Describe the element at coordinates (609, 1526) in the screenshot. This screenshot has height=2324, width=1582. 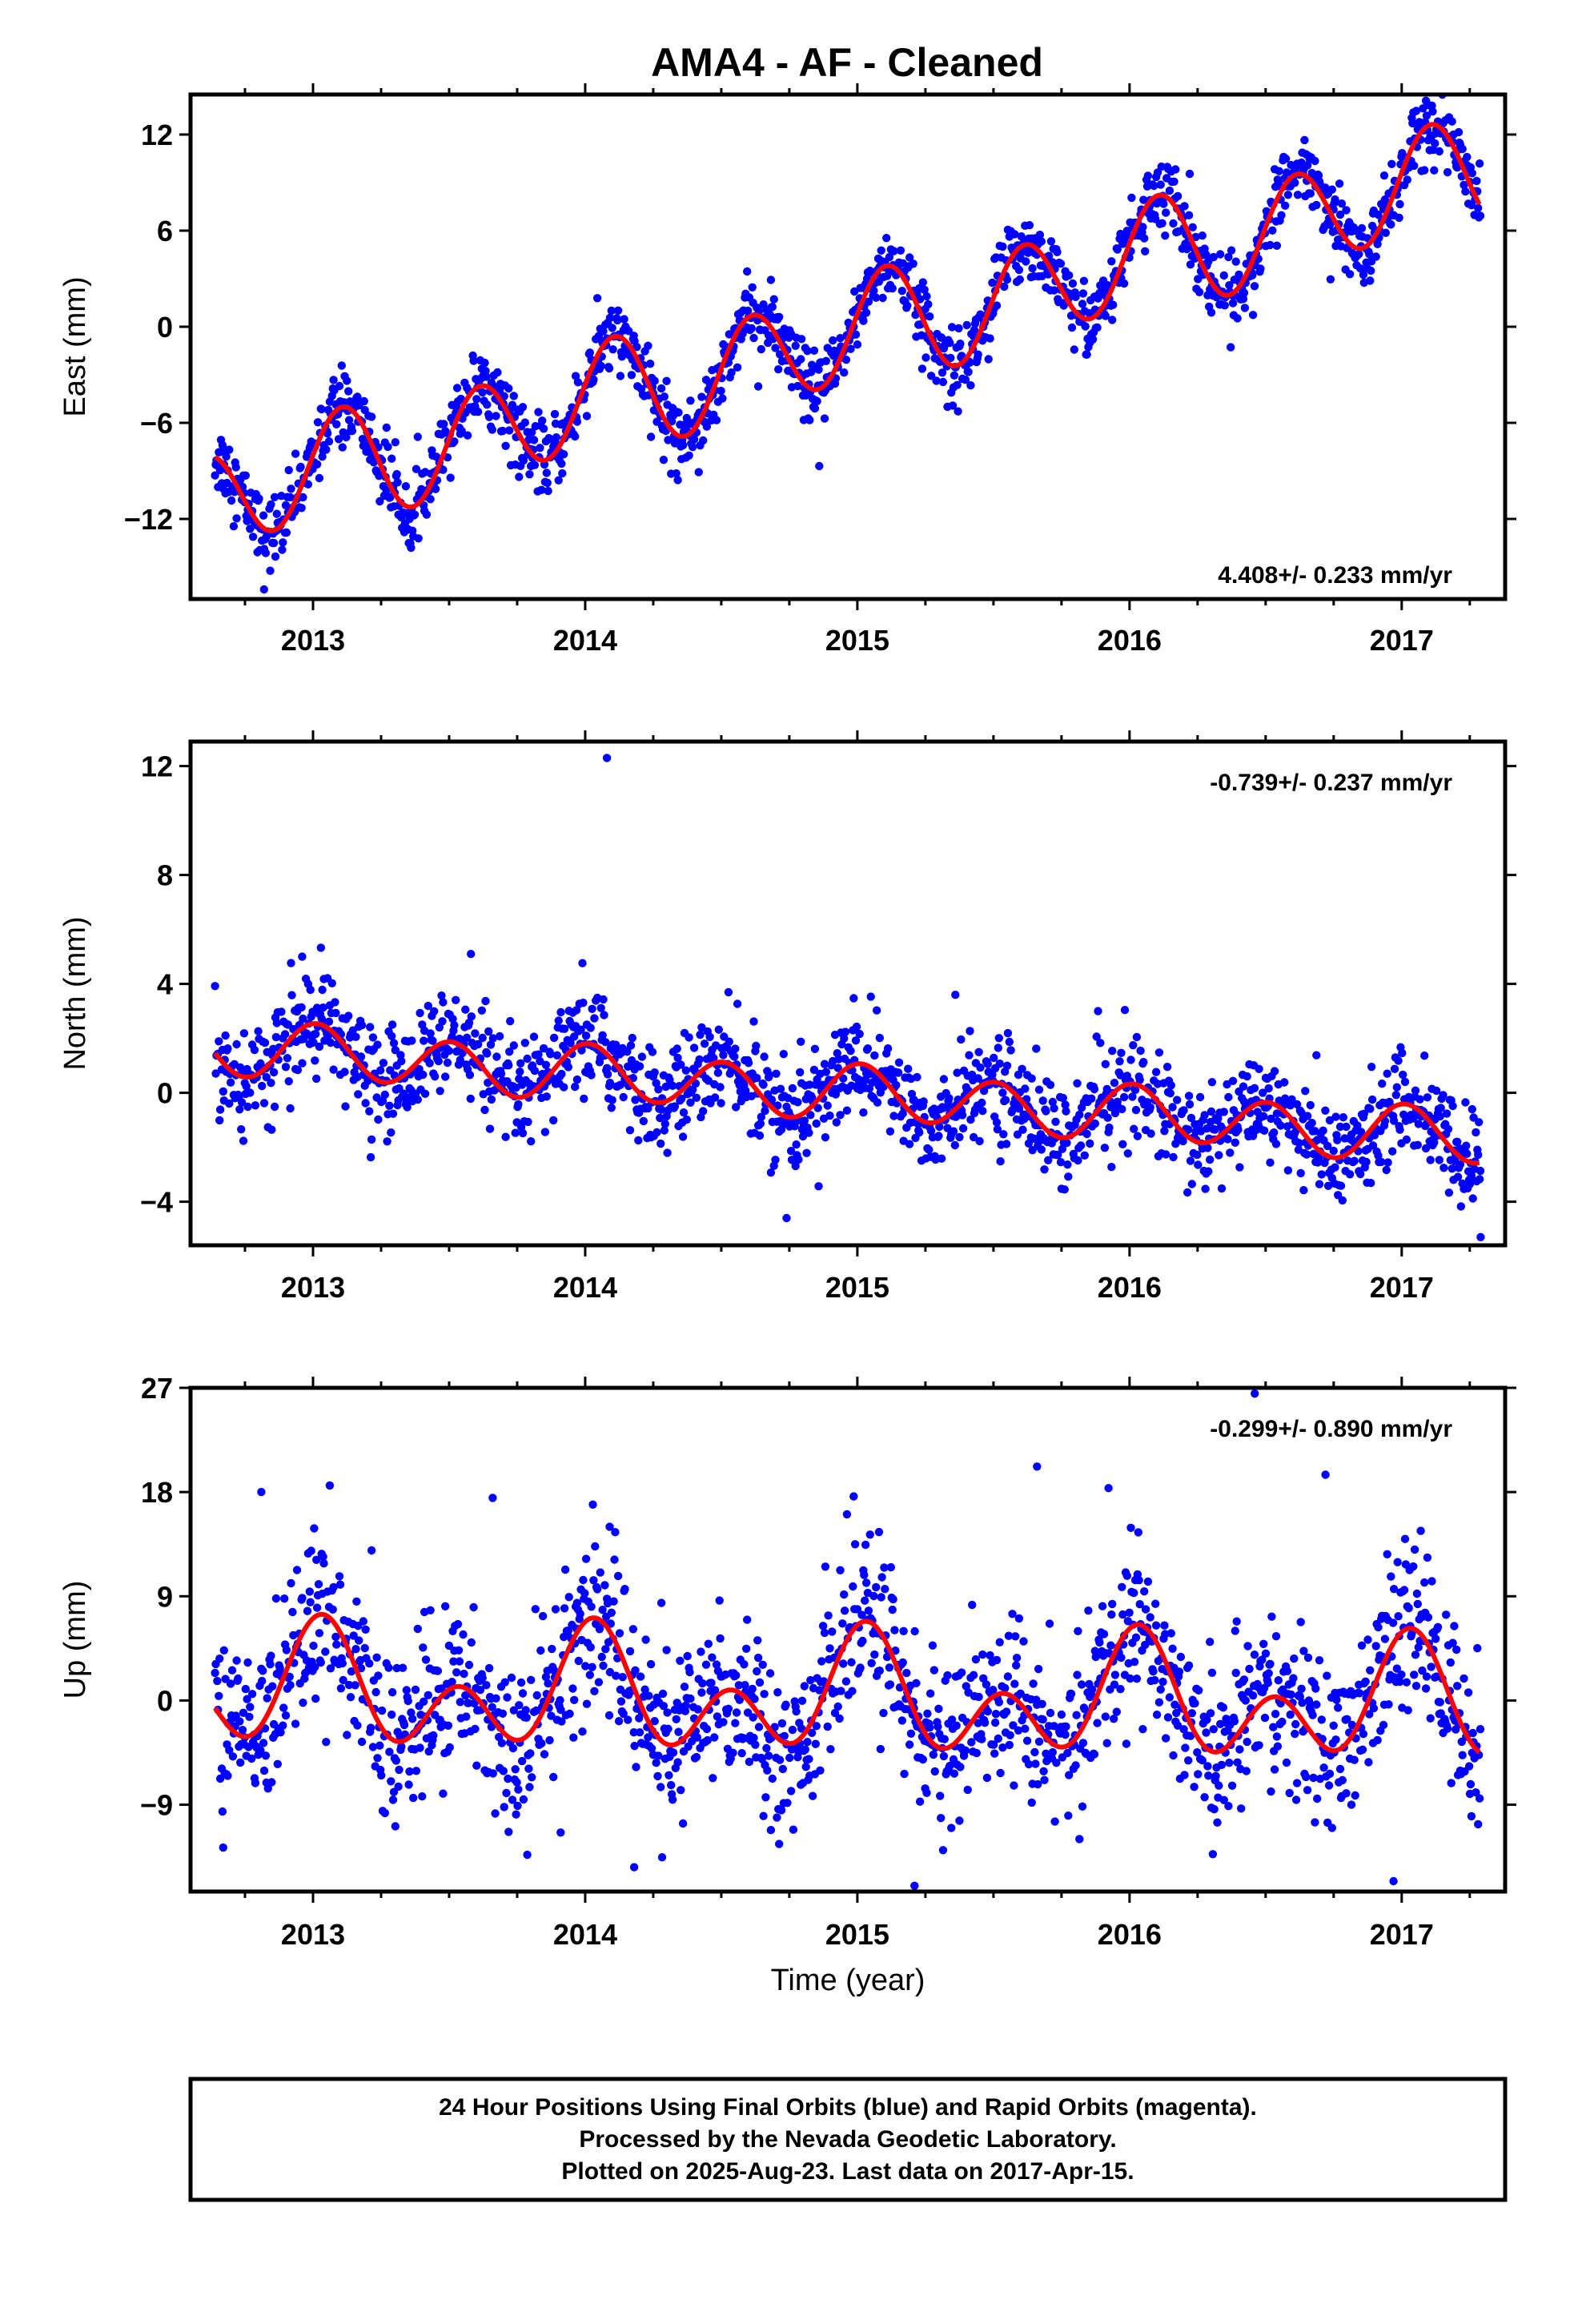
I see `data-point-outlier` at that location.